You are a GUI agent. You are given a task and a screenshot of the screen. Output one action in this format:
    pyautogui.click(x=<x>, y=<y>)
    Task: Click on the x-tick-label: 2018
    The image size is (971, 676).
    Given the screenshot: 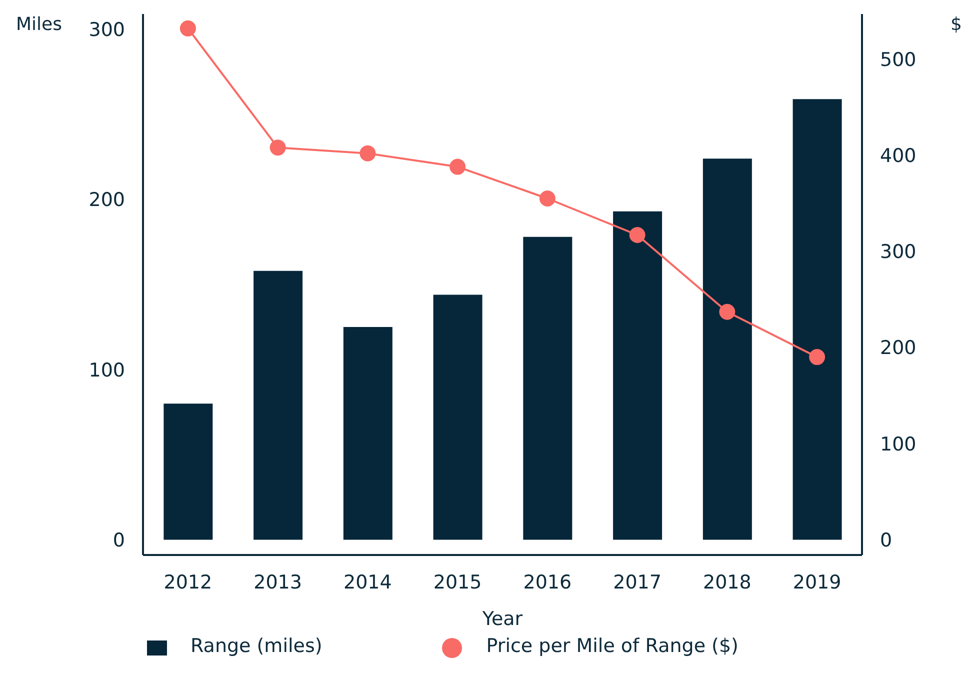 What is the action you would take?
    pyautogui.click(x=727, y=582)
    